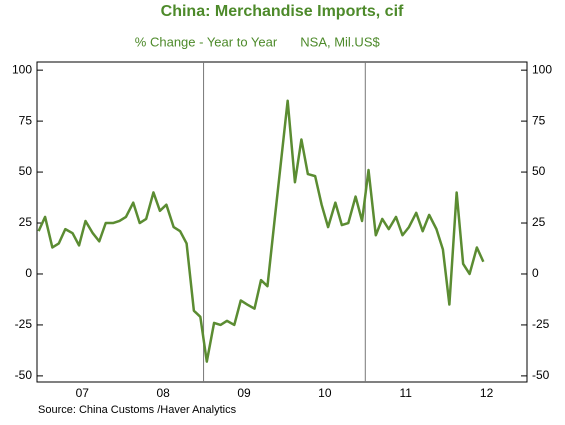 The height and width of the screenshot is (425, 565). Describe the element at coordinates (26, 120) in the screenshot. I see `y-tick-label: 75` at that location.